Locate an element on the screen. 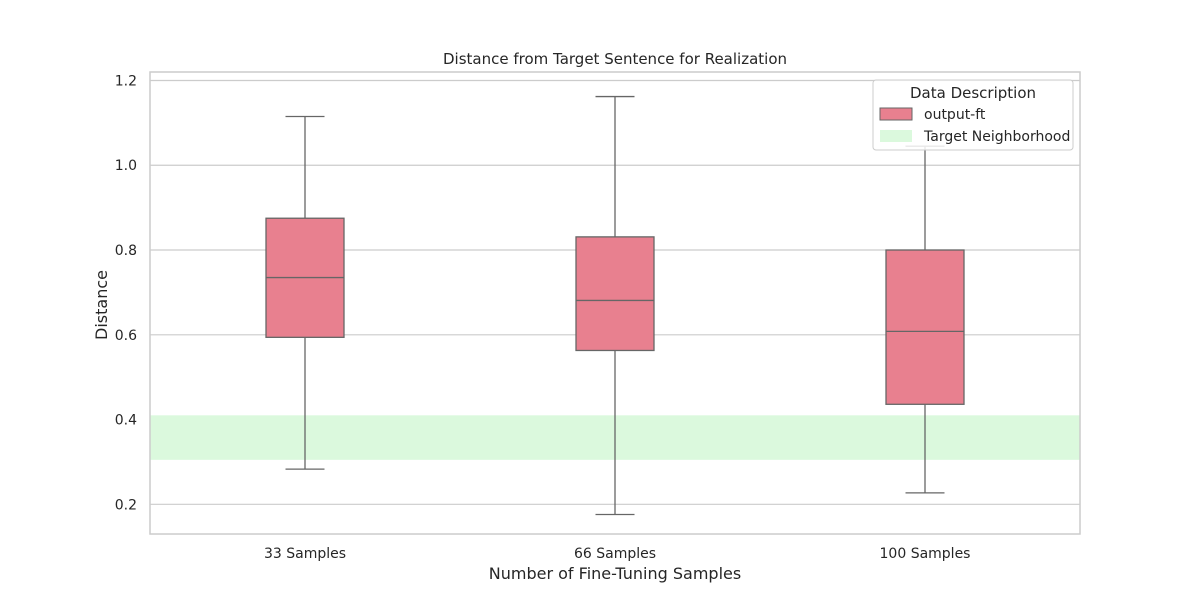 Image resolution: width=1200 pixels, height=600 pixels. legend-label-output-ft: output-ft is located at coordinates (955, 115).